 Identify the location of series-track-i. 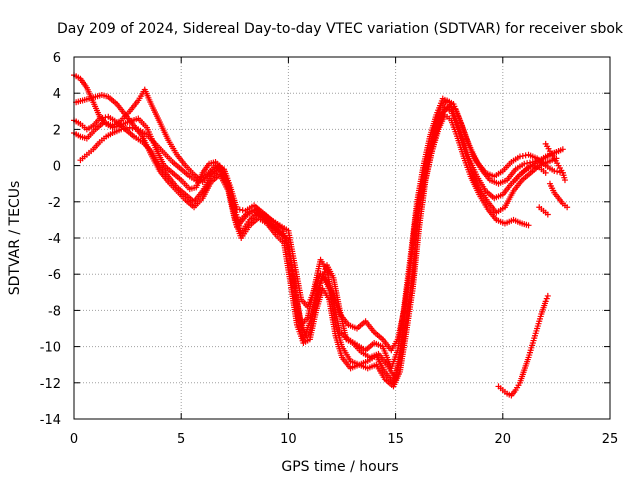
(543, 211).